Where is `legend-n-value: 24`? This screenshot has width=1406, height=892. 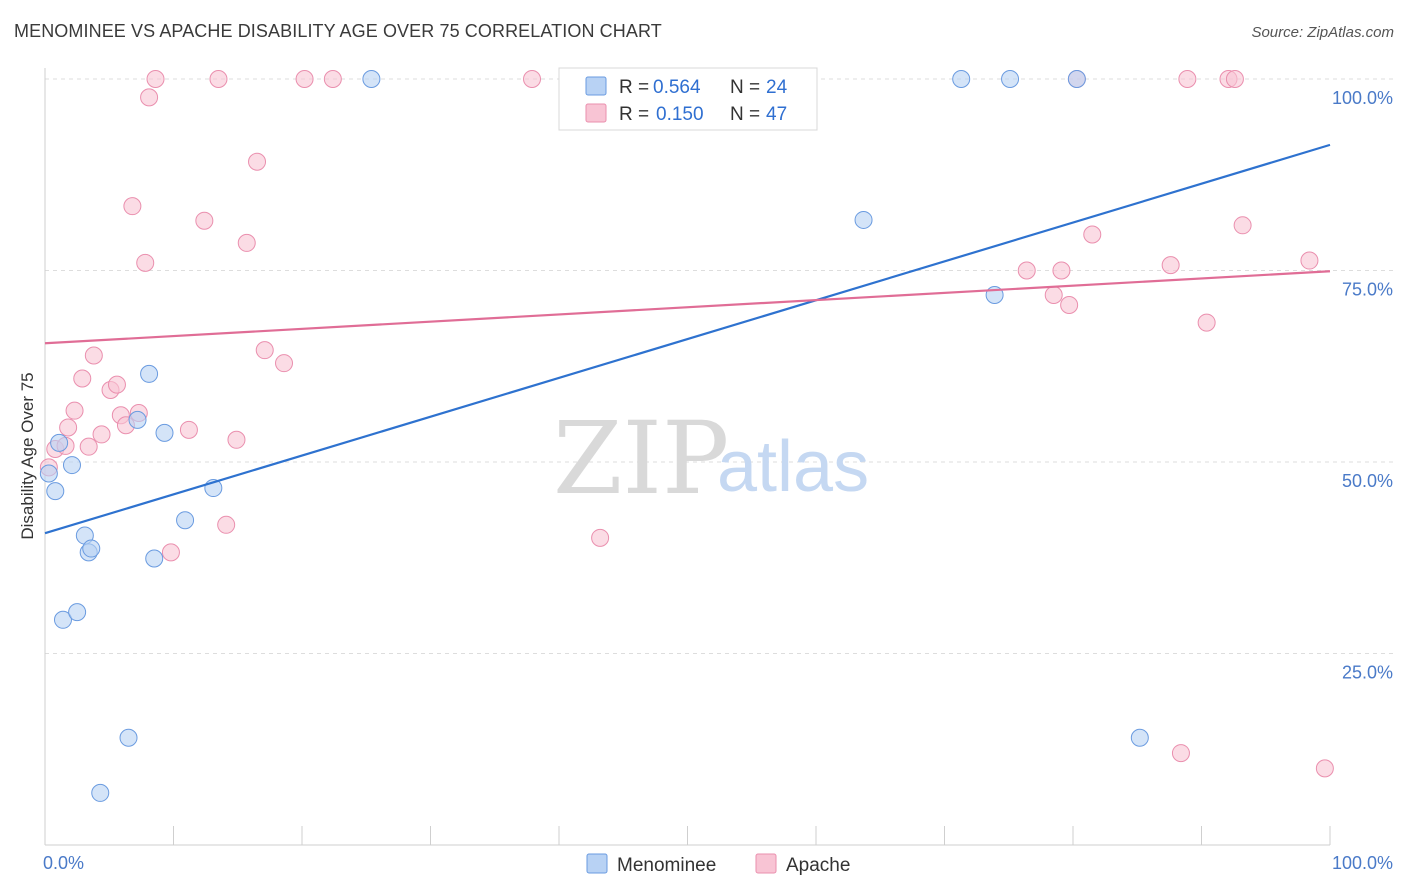
legend-n-value: 24 is located at coordinates (777, 87).